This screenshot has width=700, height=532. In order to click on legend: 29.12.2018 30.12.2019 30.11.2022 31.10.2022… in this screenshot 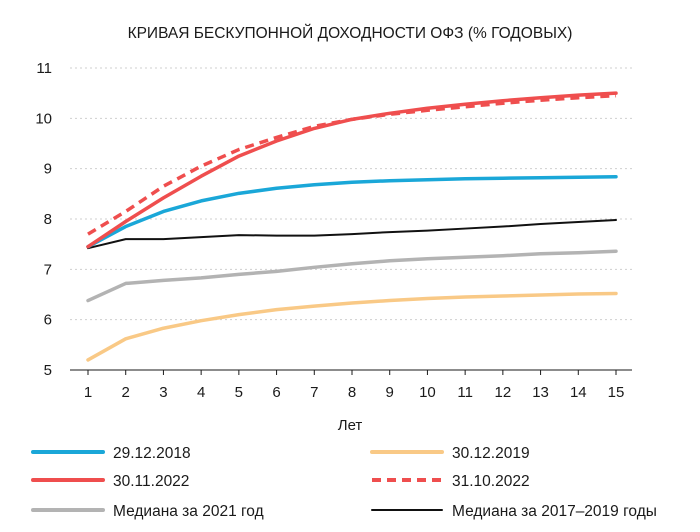, I will do `click(344, 482)`.